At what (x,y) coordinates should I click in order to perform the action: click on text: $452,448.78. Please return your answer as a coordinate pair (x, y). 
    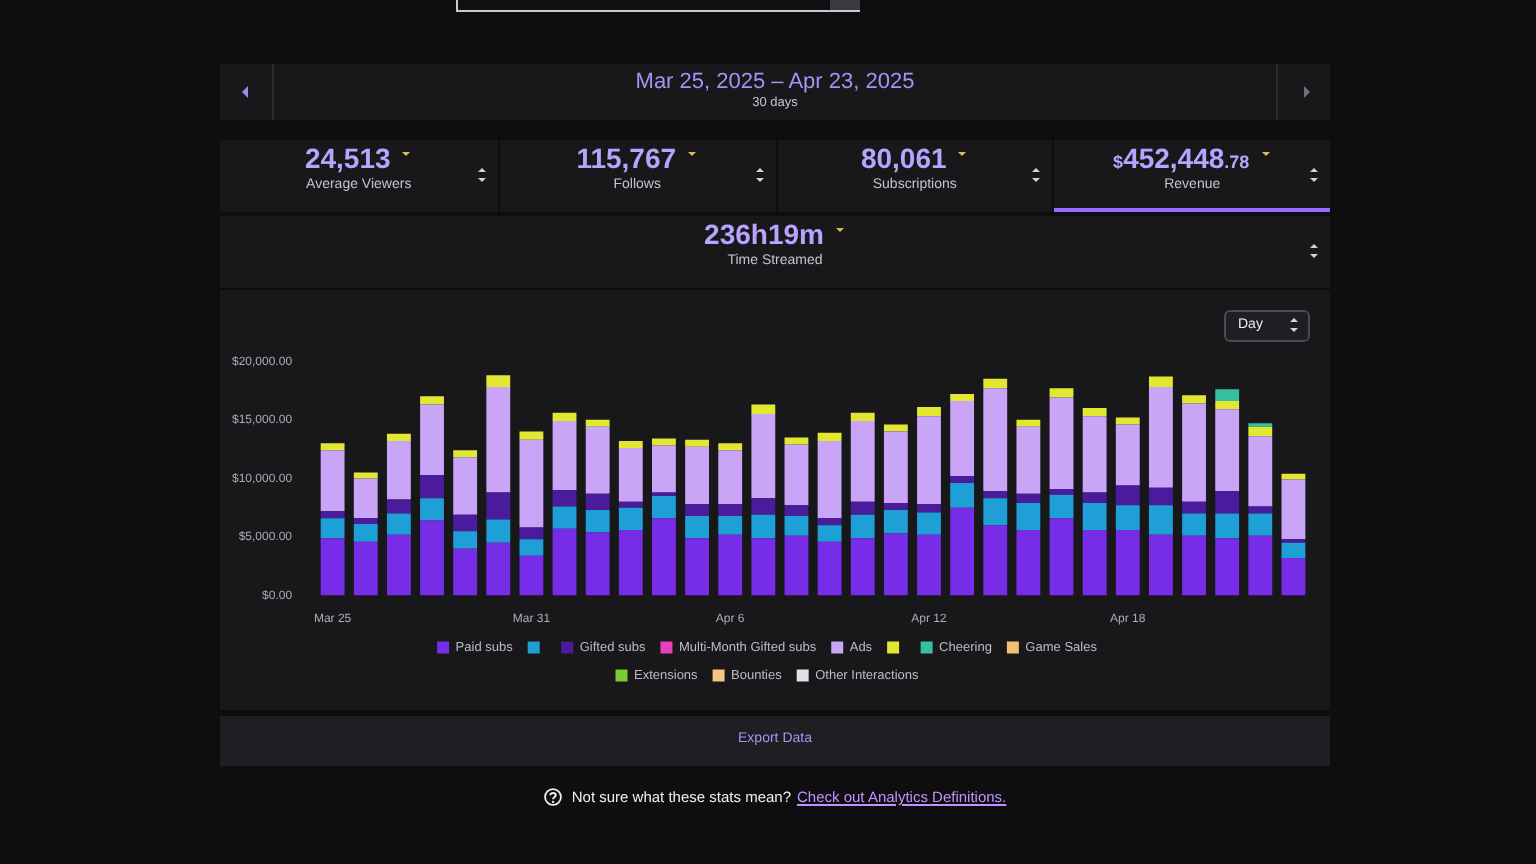
    Looking at the image, I should click on (1181, 158).